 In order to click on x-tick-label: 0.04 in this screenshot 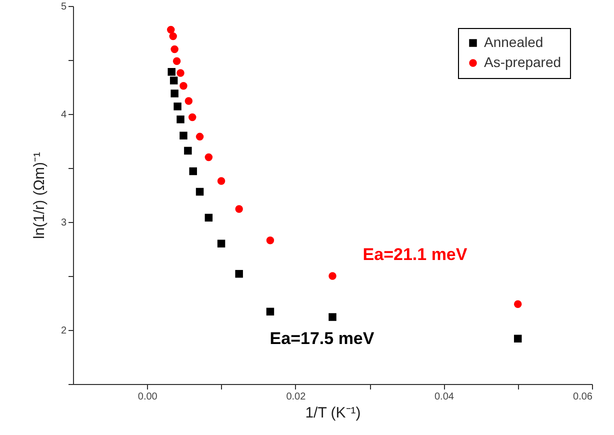, I will do `click(444, 397)`.